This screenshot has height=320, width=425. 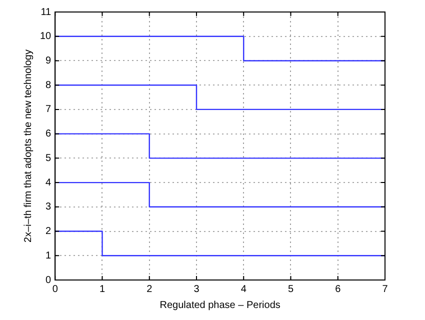 What do you see at coordinates (49, 280) in the screenshot?
I see `y-tick-label: 0` at bounding box center [49, 280].